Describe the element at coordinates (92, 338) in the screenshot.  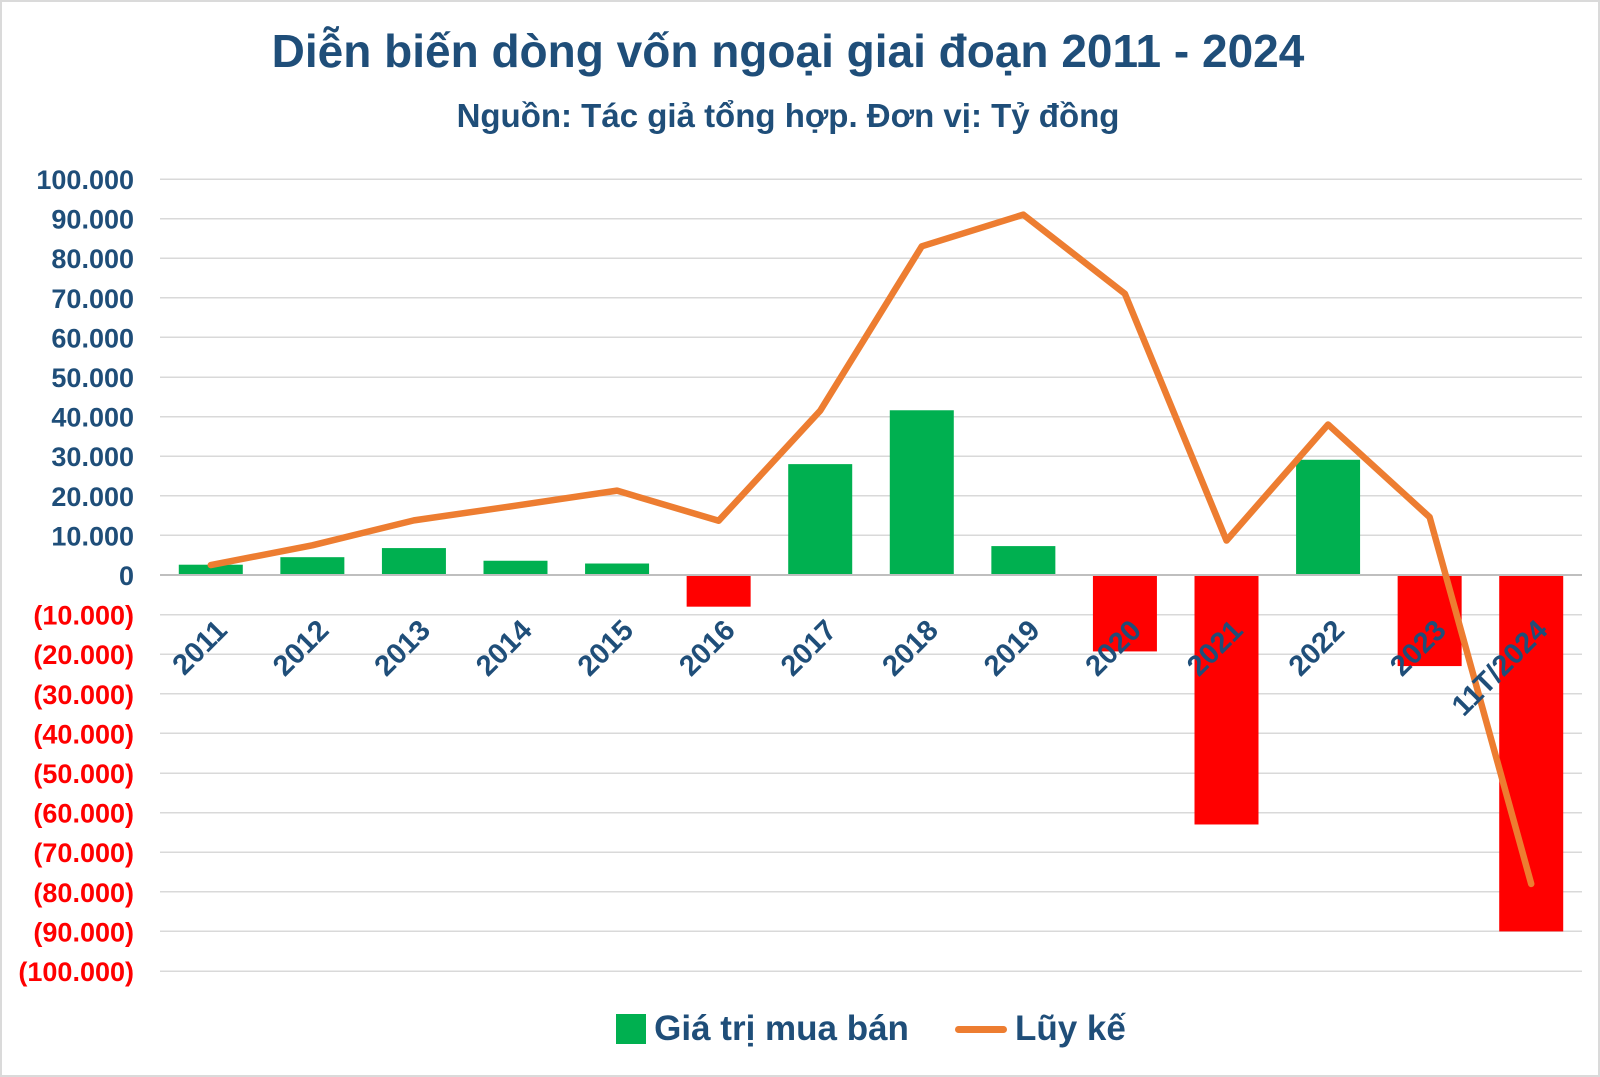
I see `y-tick-label: 60.000` at that location.